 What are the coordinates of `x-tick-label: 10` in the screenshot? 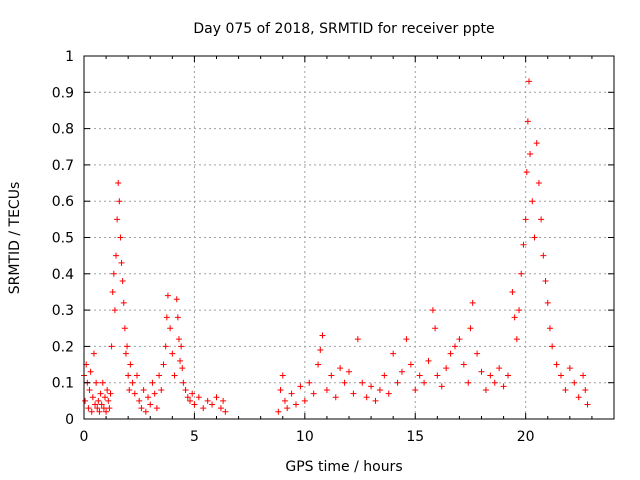 It's located at (305, 437).